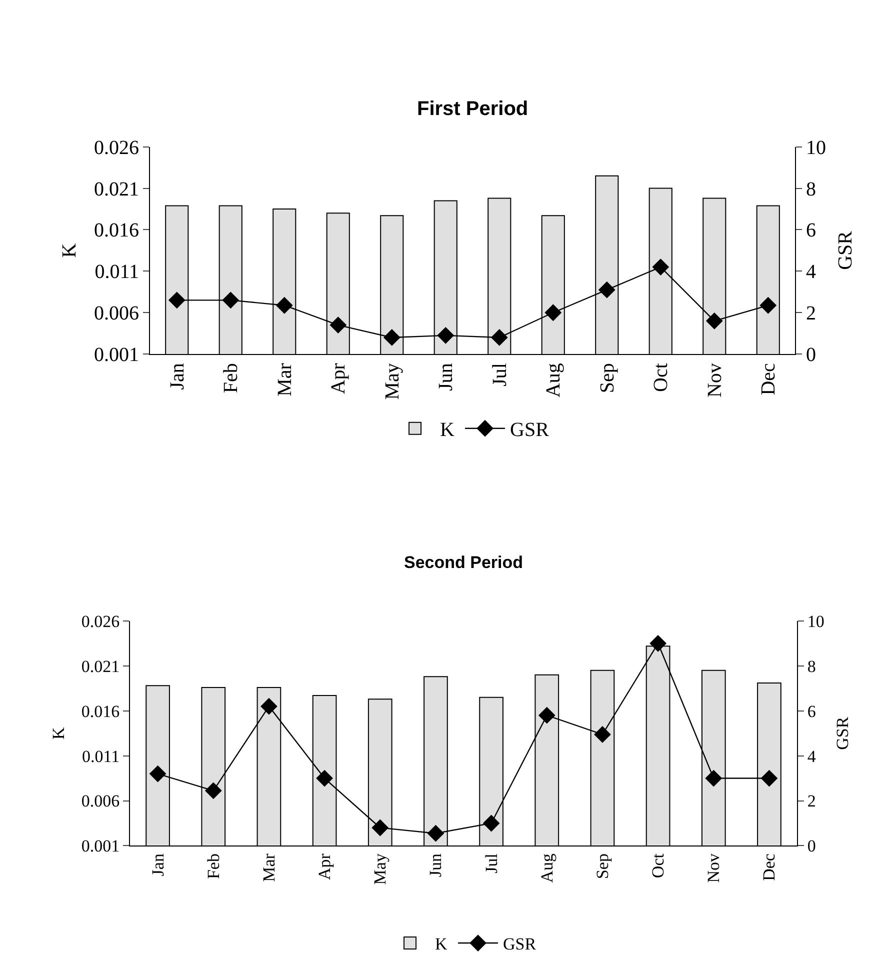 Image resolution: width=882 pixels, height=976 pixels. I want to click on chart-title: First Period, so click(472, 109).